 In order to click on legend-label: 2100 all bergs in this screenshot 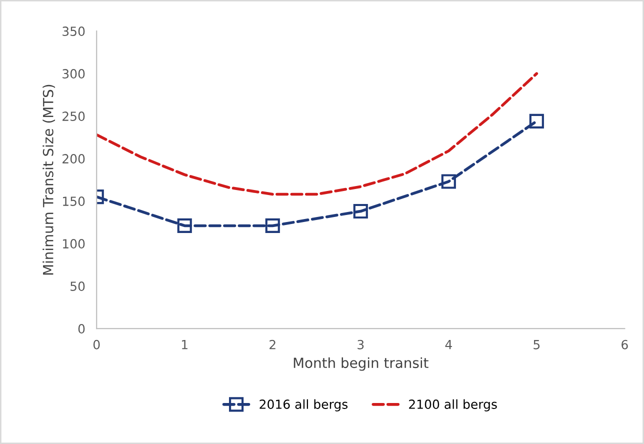, I will do `click(453, 405)`.